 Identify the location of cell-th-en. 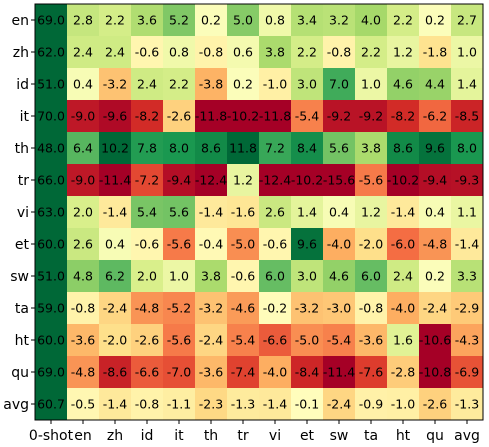
(83, 148).